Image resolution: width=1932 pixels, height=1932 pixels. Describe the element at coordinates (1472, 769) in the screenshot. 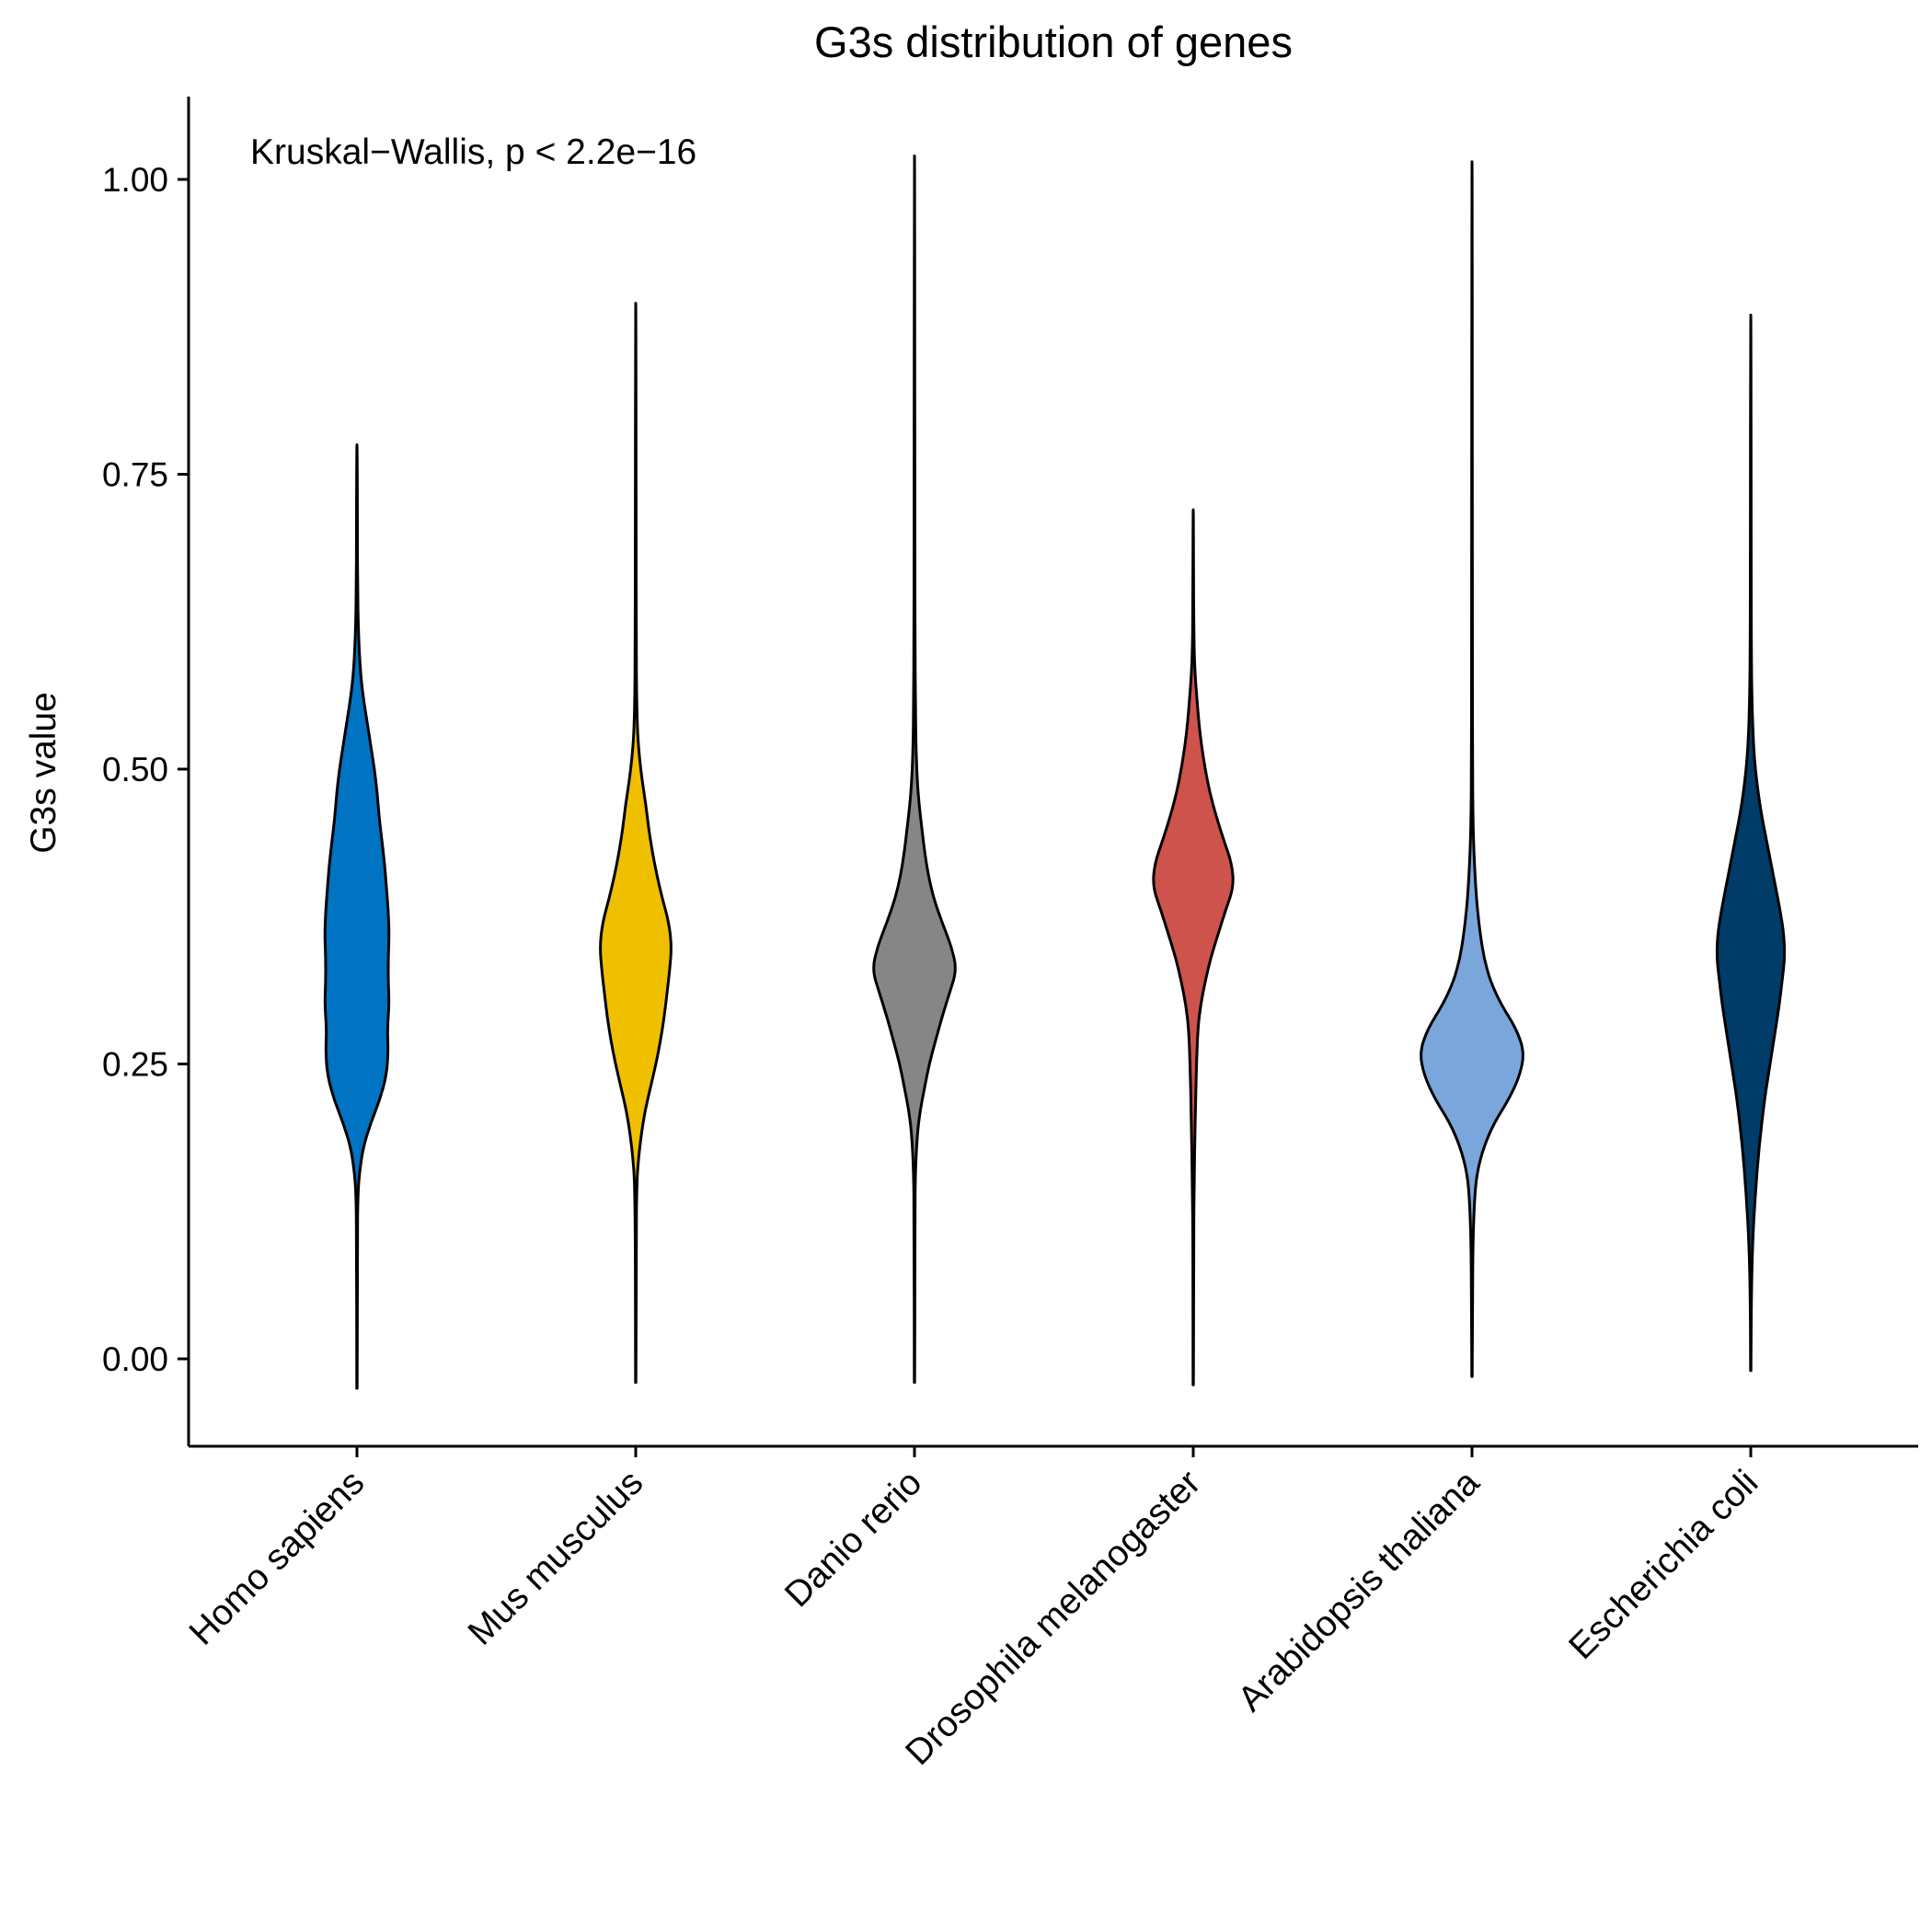

I see `violin-arabidopsis-thaliana` at that location.